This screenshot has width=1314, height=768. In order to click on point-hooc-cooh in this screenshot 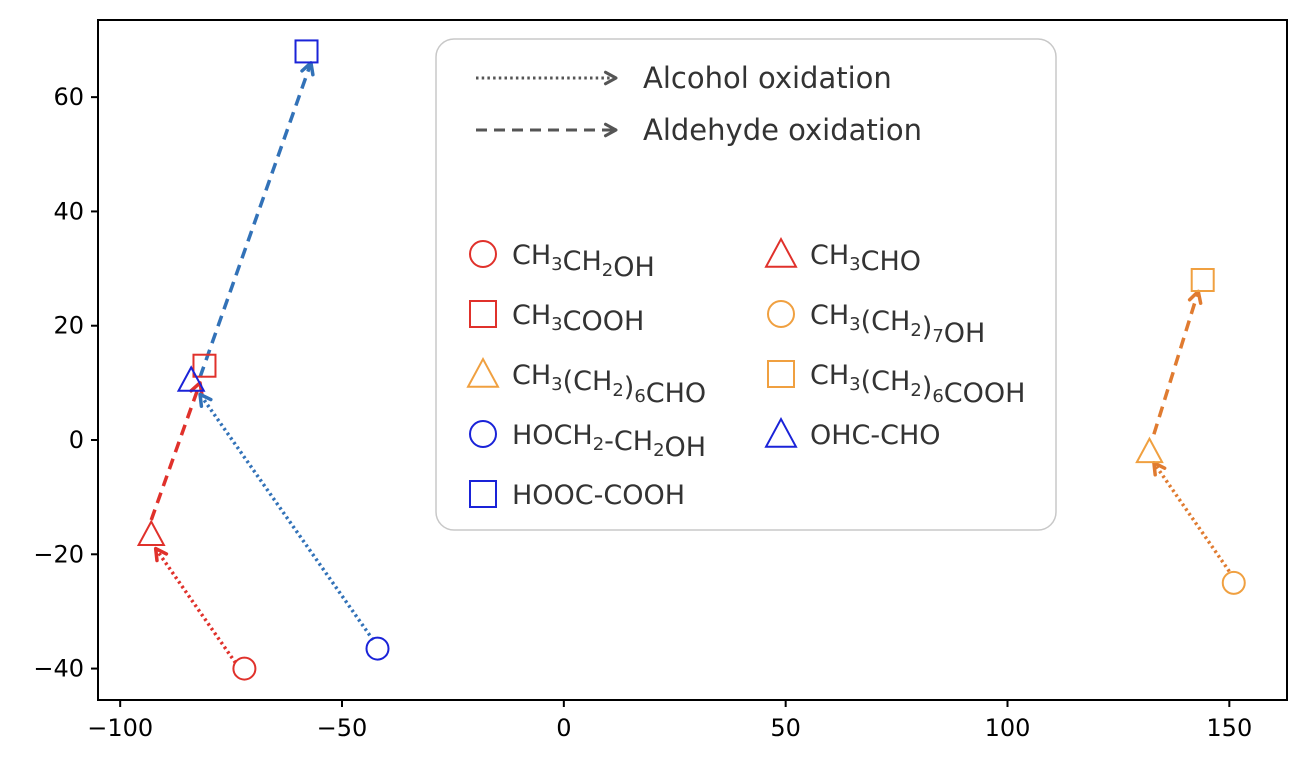, I will do `click(306, 51)`.